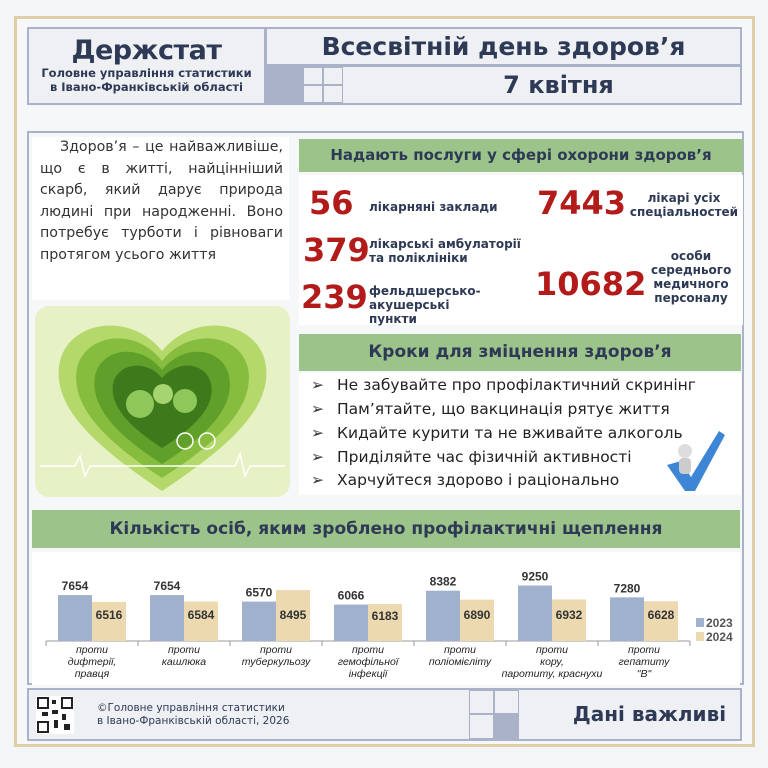 The width and height of the screenshot is (768, 768). Describe the element at coordinates (510, 433) in the screenshot. I see `step-text: Кидайте курити та не вживайте алкоголь` at that location.